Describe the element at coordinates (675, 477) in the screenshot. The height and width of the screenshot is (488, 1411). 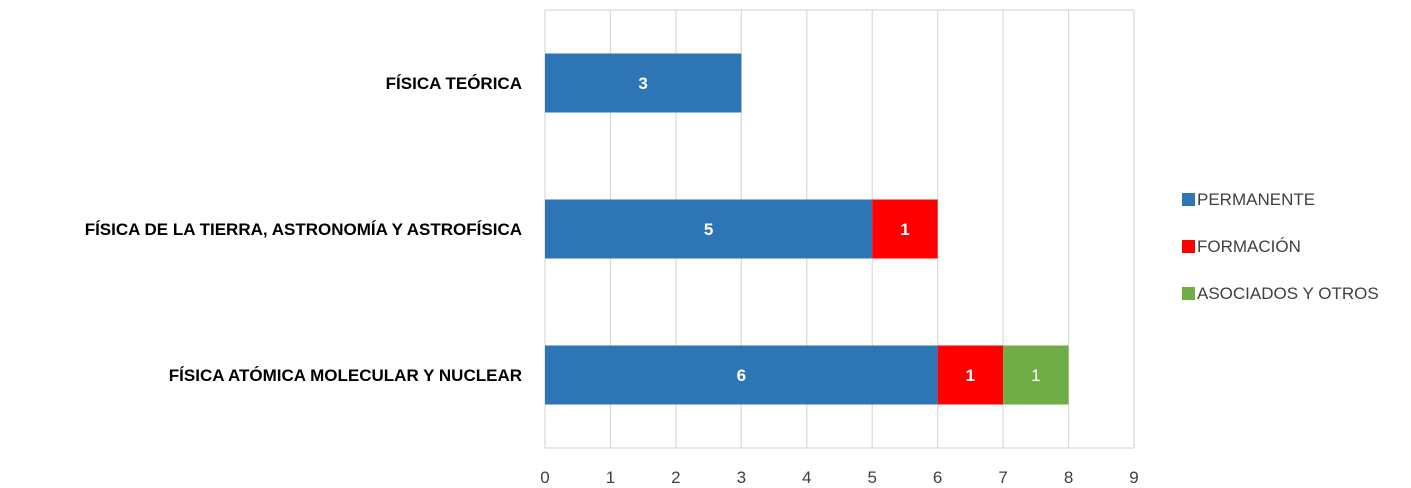
I see `x-tick-label: 2` at that location.